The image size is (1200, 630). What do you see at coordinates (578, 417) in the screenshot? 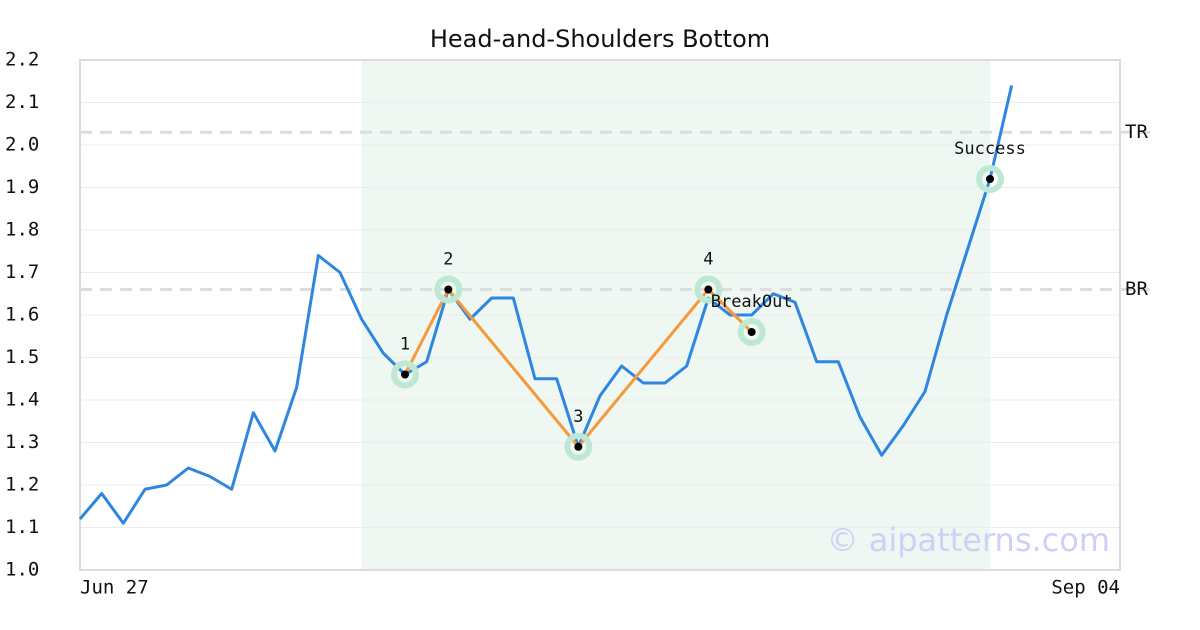
I see `pattern-point-label: 3` at bounding box center [578, 417].